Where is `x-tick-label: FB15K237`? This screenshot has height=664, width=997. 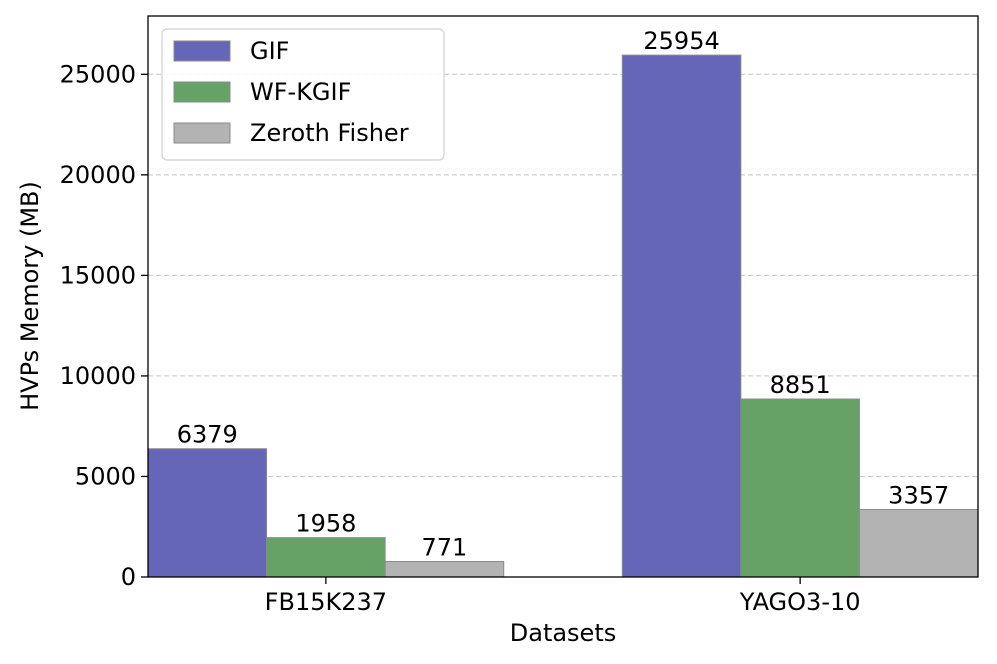
x-tick-label: FB15K237 is located at coordinates (326, 602).